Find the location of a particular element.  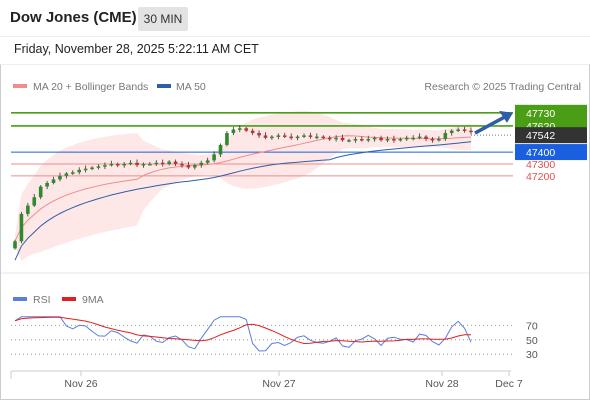

x-axis-label: Nov 28 is located at coordinates (441, 384).